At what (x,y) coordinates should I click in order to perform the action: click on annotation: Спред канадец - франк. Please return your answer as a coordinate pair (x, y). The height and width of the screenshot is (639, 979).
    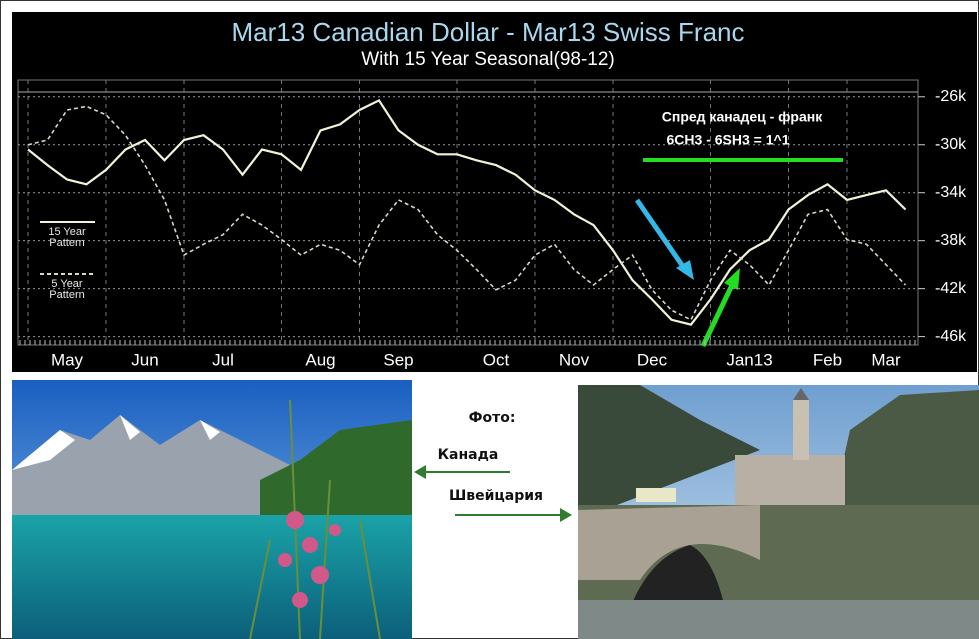
    Looking at the image, I should click on (742, 117).